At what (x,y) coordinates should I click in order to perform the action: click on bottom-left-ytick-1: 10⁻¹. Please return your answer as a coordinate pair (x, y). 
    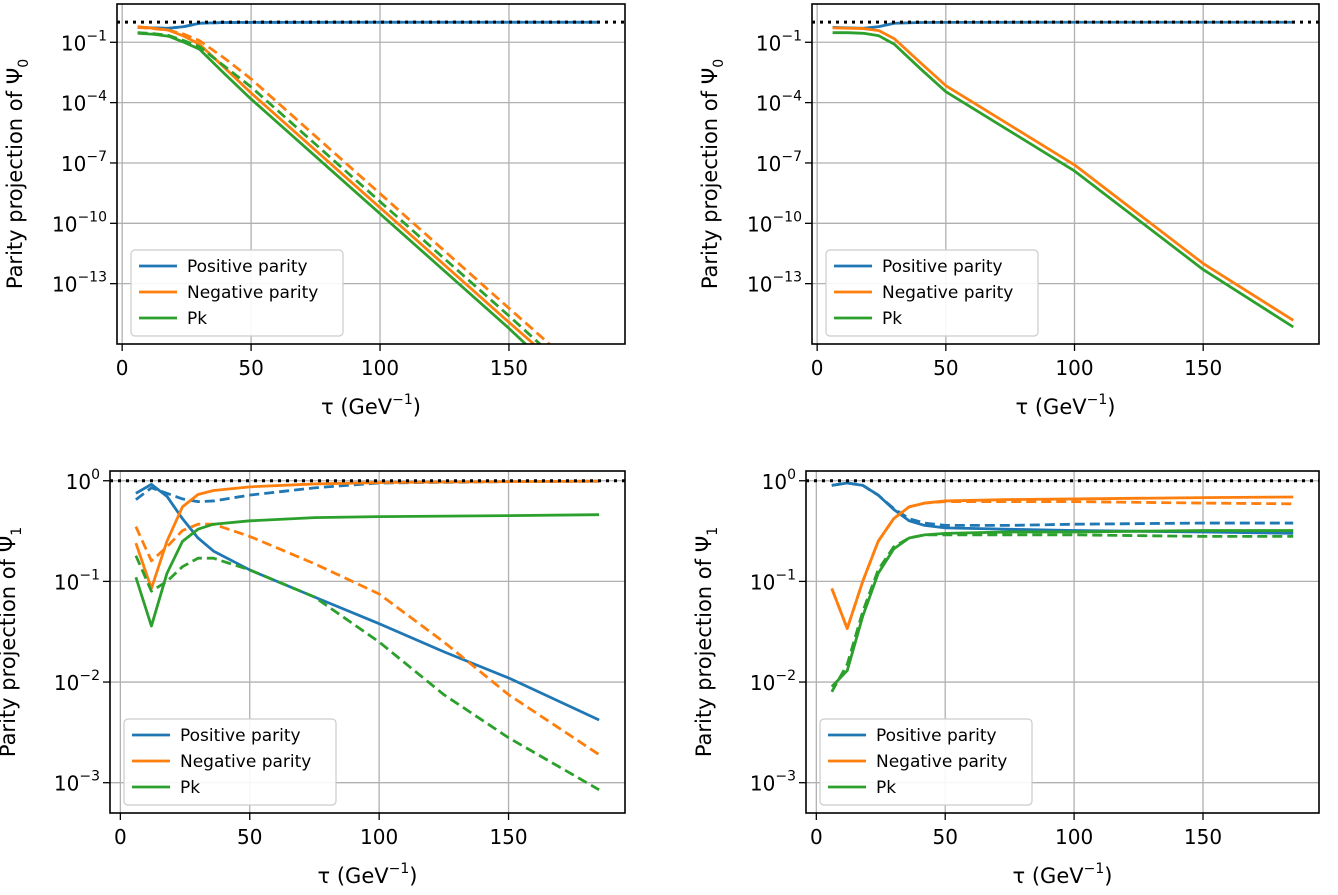
    Looking at the image, I should click on (77, 580).